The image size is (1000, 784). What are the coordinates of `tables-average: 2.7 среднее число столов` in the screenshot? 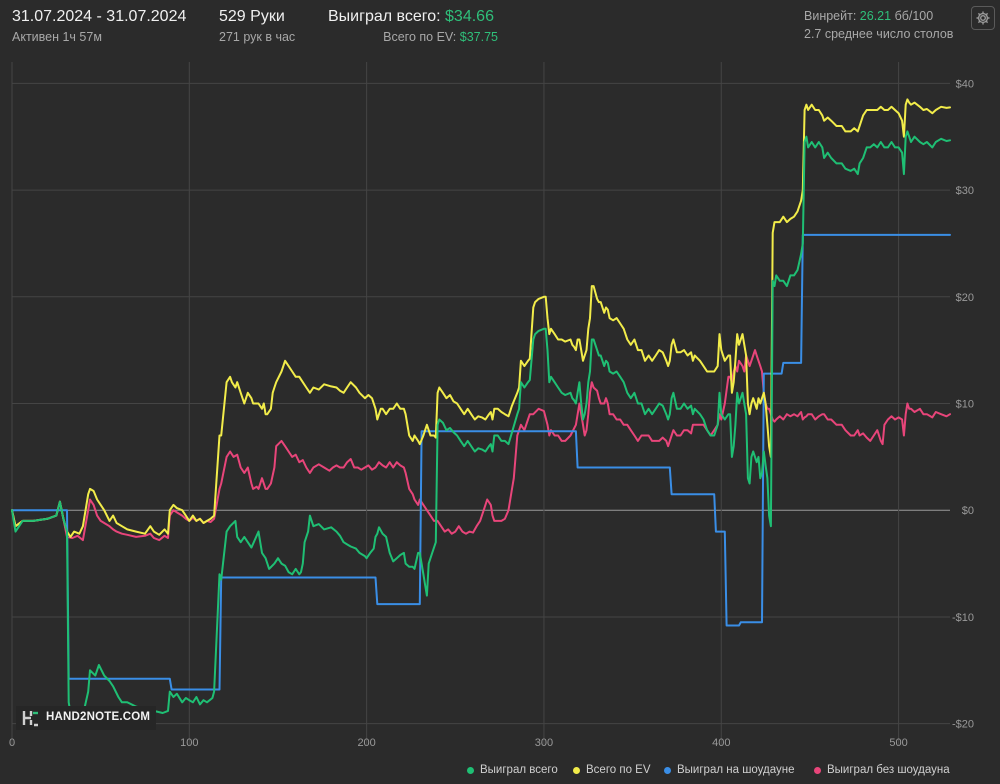 It's located at (879, 34).